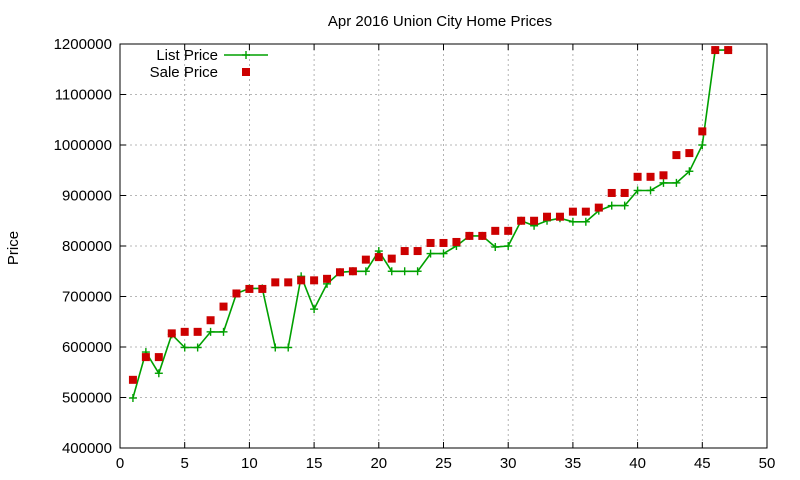 The image size is (800, 480). Describe the element at coordinates (378, 463) in the screenshot. I see `x-tick-label: 20` at that location.